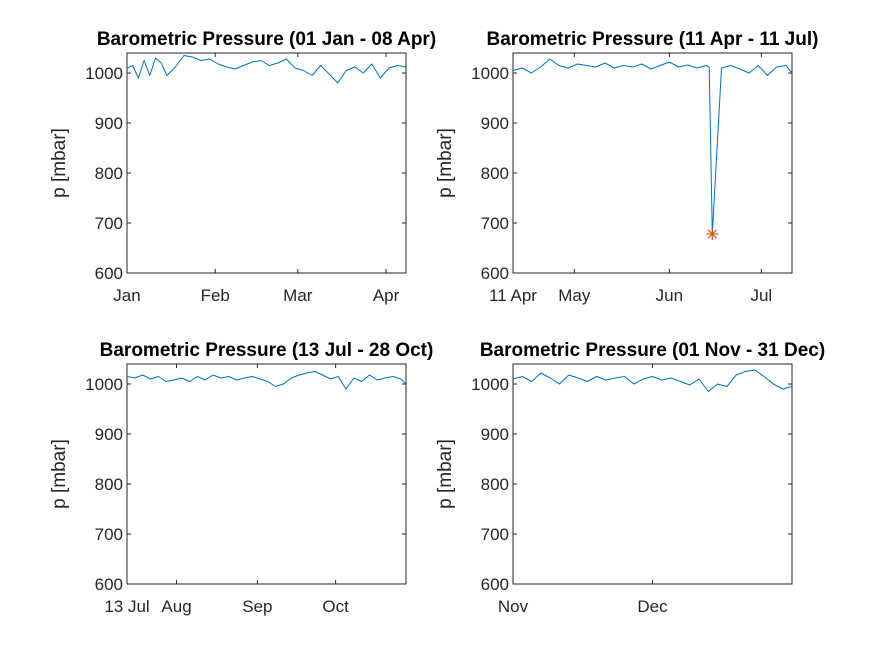 The width and height of the screenshot is (875, 656). Describe the element at coordinates (176, 606) in the screenshot. I see `x-tick-label: Aug` at that location.